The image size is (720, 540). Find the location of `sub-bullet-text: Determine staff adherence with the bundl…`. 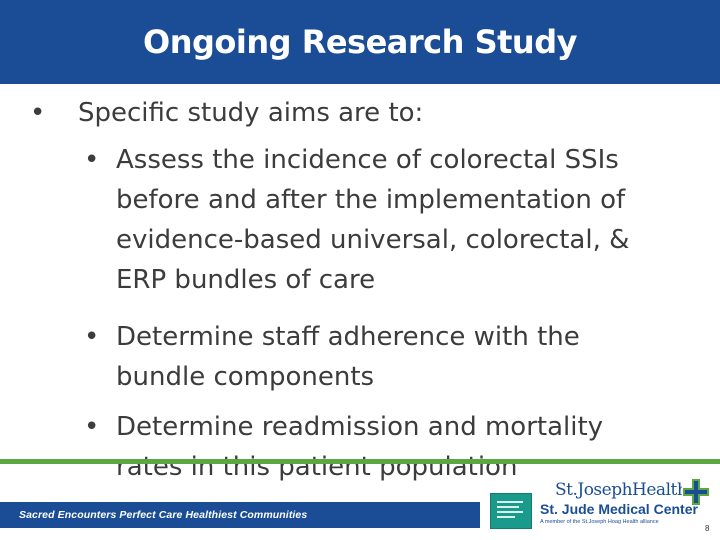

sub-bullet-text: Determine staff adherence with the bundl… is located at coordinates (348, 357).